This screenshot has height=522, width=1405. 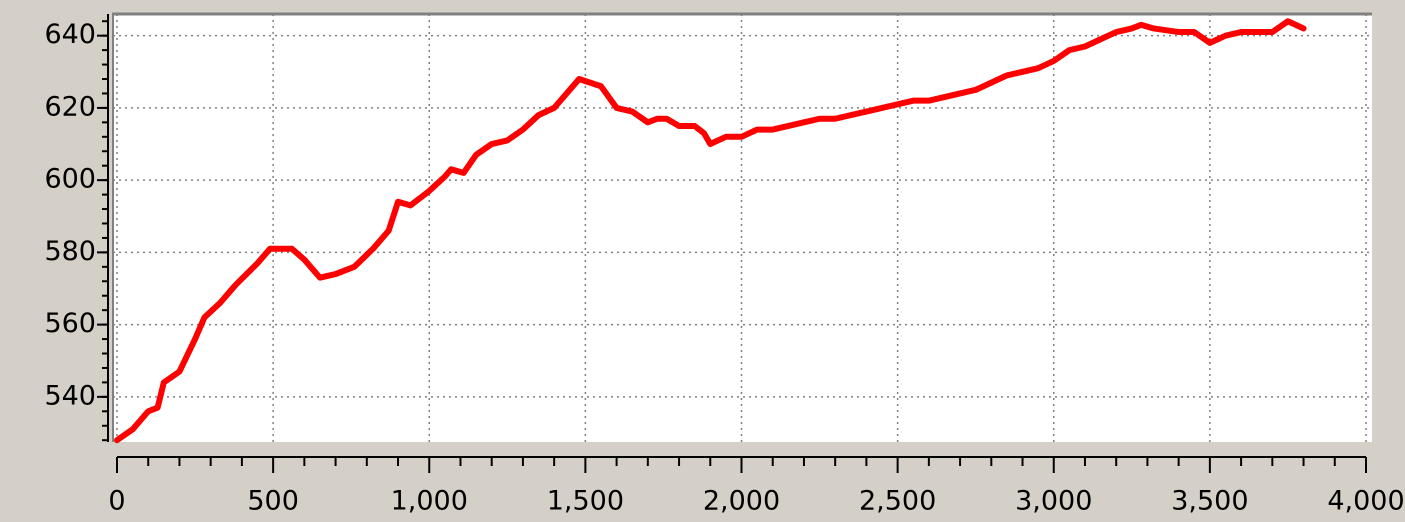 I want to click on x-tick-label: 2,000, so click(x=741, y=501).